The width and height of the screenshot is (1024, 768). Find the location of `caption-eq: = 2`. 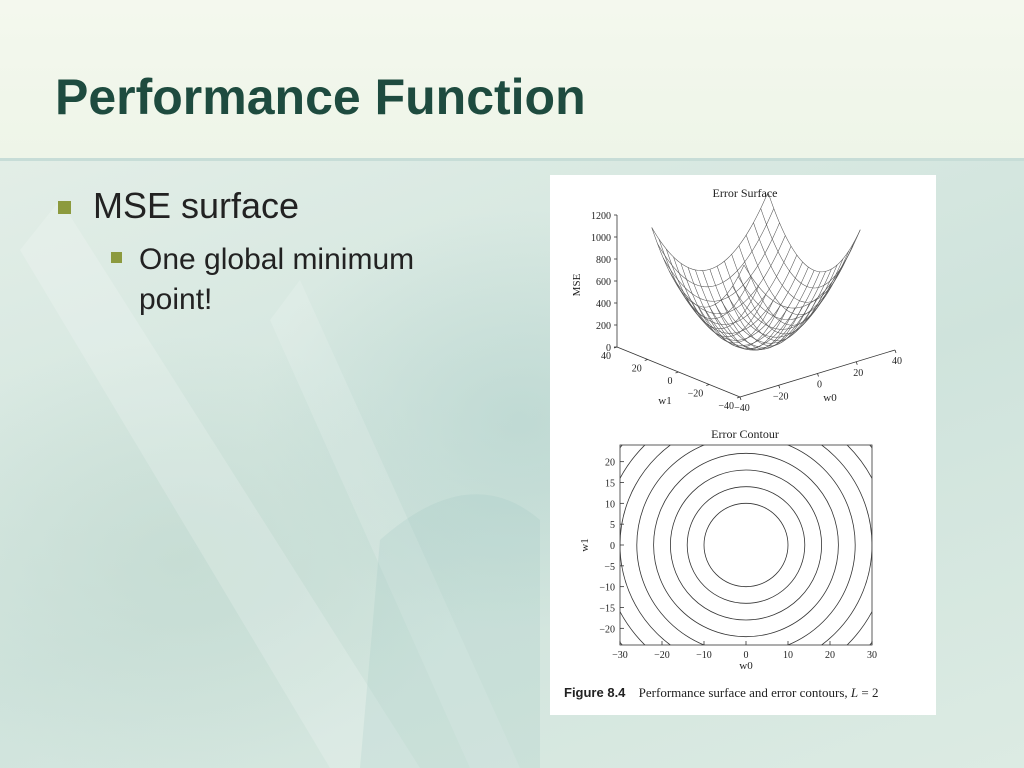

caption-eq: = 2 is located at coordinates (870, 692).